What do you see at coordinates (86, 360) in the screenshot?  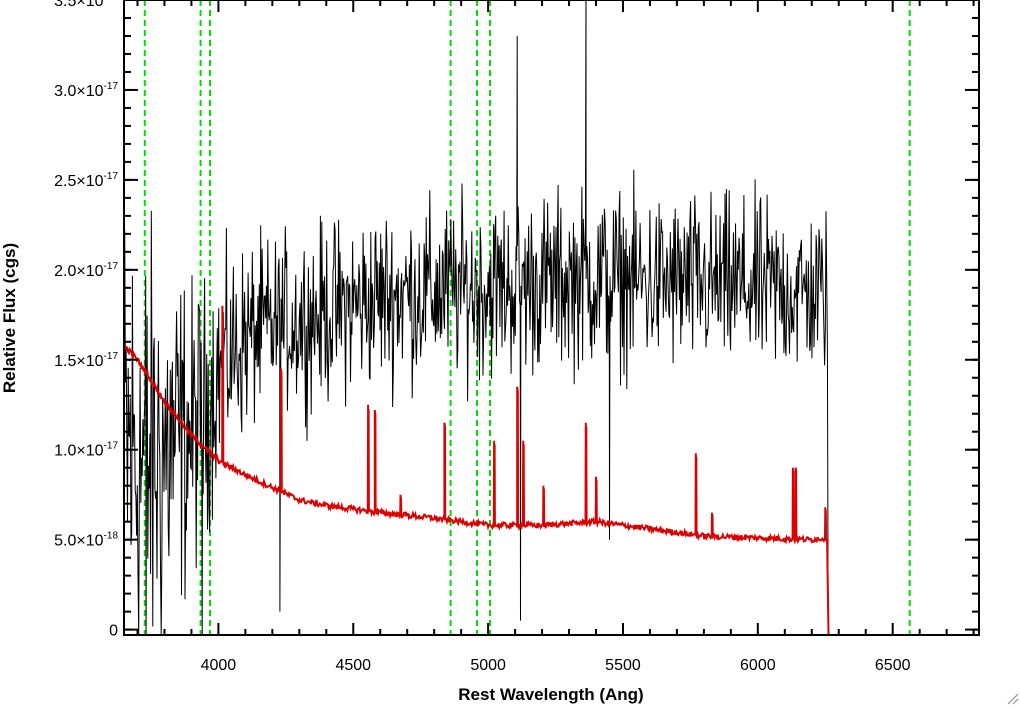 I see `y-tick-label: 1.5×10⁻¹⁷` at bounding box center [86, 360].